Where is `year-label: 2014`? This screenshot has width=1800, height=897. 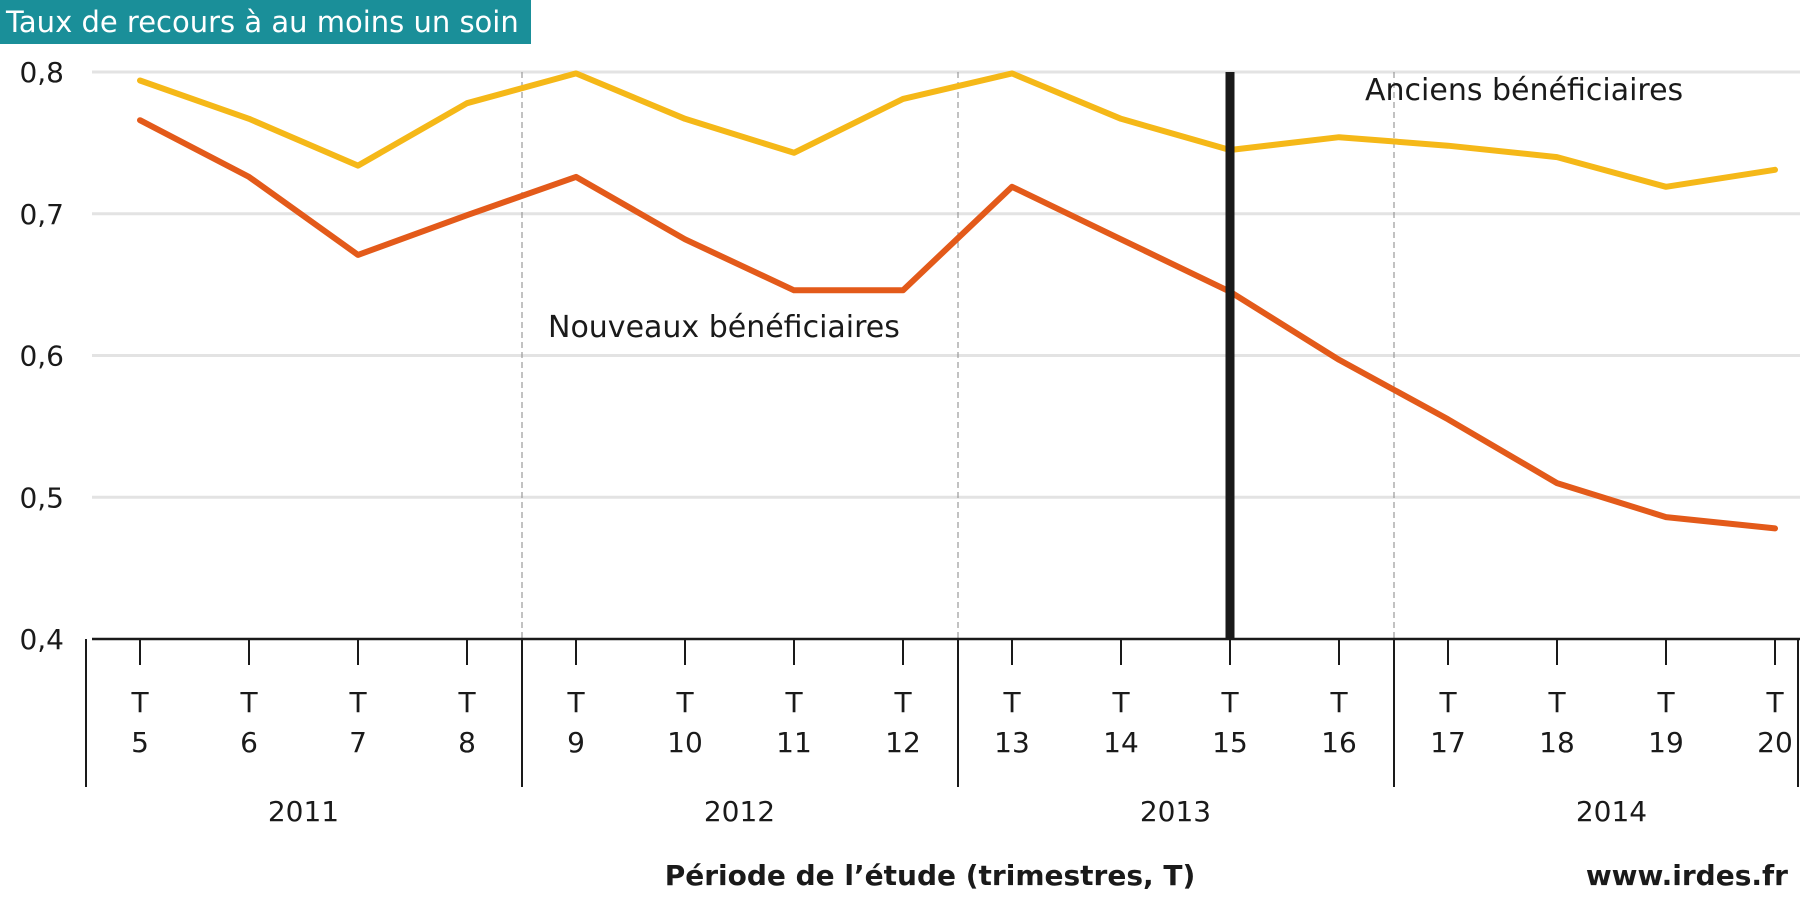
year-label: 2014 is located at coordinates (1611, 811).